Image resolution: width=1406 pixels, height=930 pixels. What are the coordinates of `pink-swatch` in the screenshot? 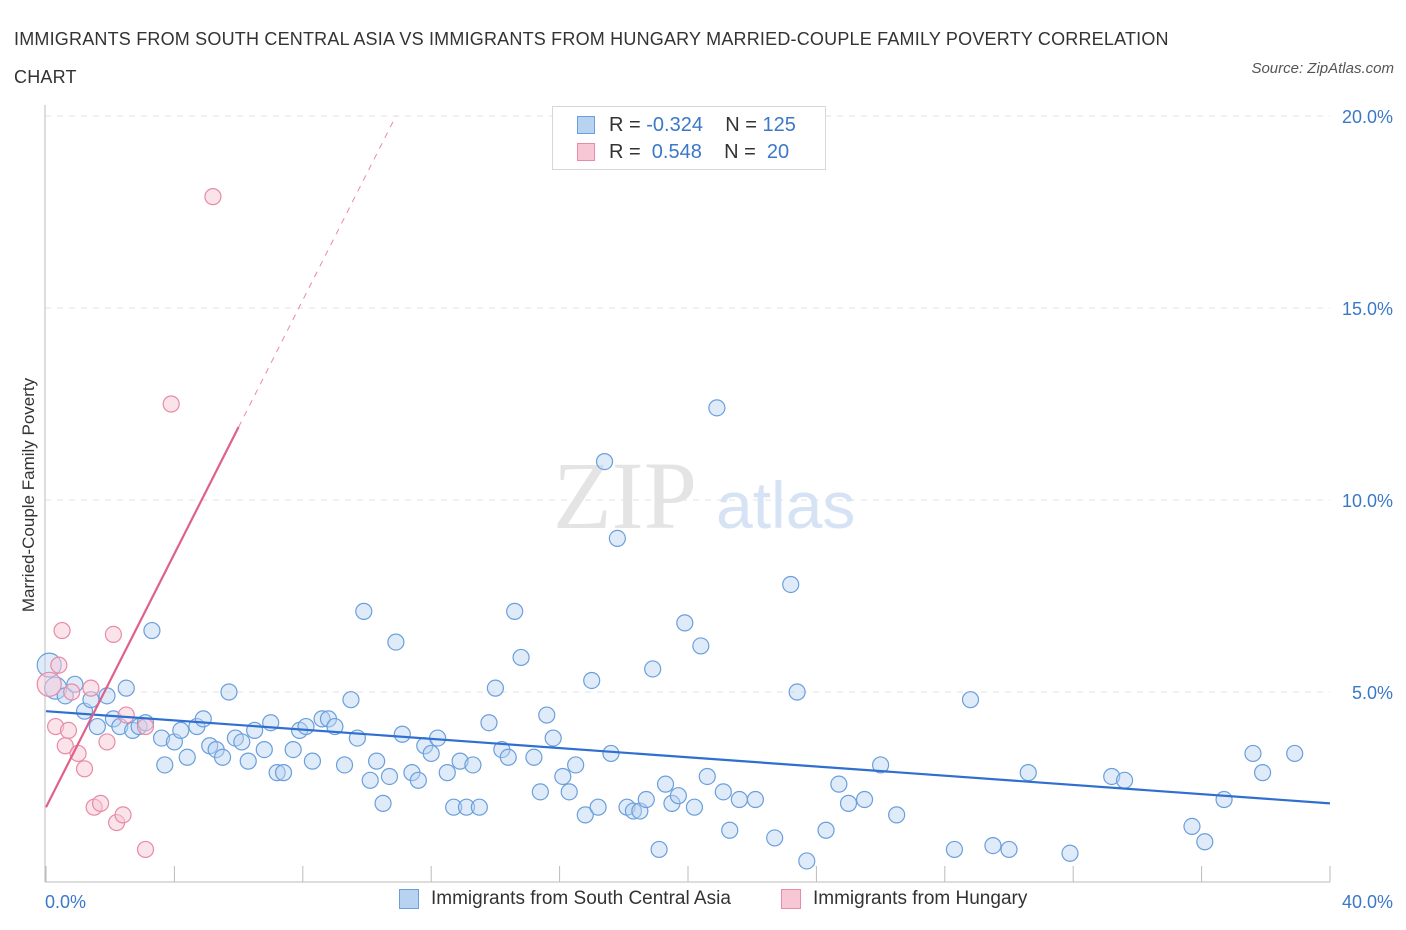 It's located at (586, 152).